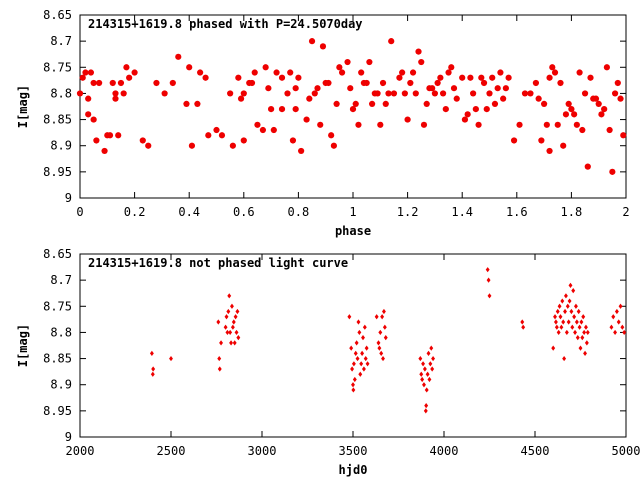 This screenshot has width=640, height=480. I want to click on x-tick-label: 0.6, so click(244, 212).